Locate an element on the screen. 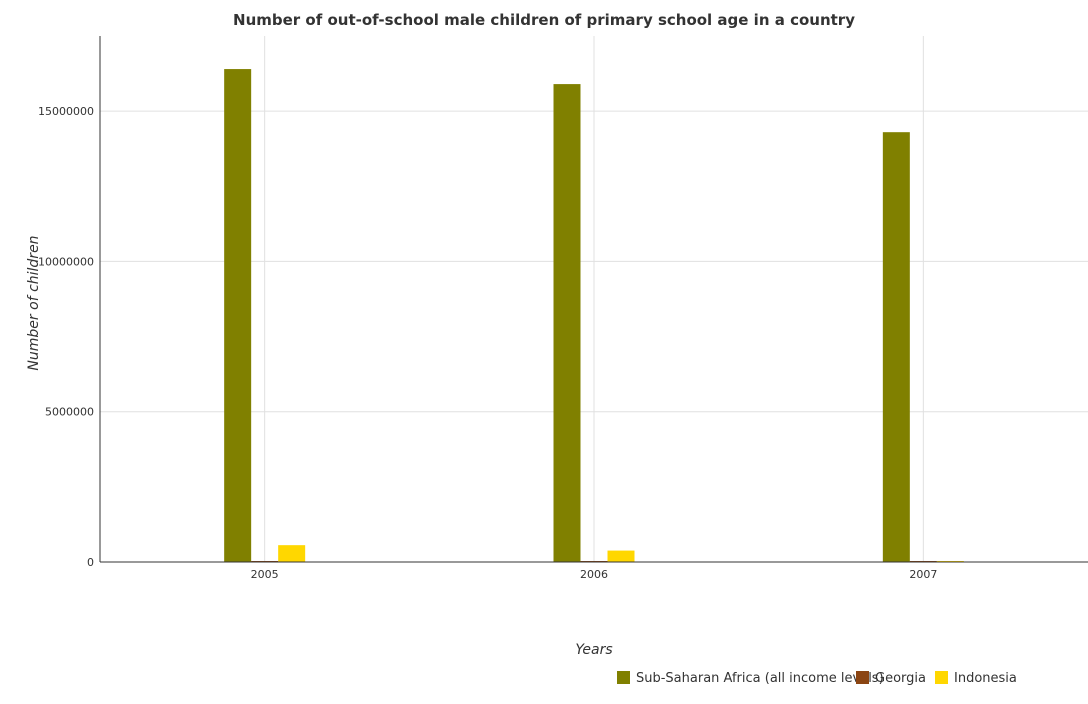 This screenshot has height=704, width=1088. x-tick-label: 2005 is located at coordinates (265, 574).